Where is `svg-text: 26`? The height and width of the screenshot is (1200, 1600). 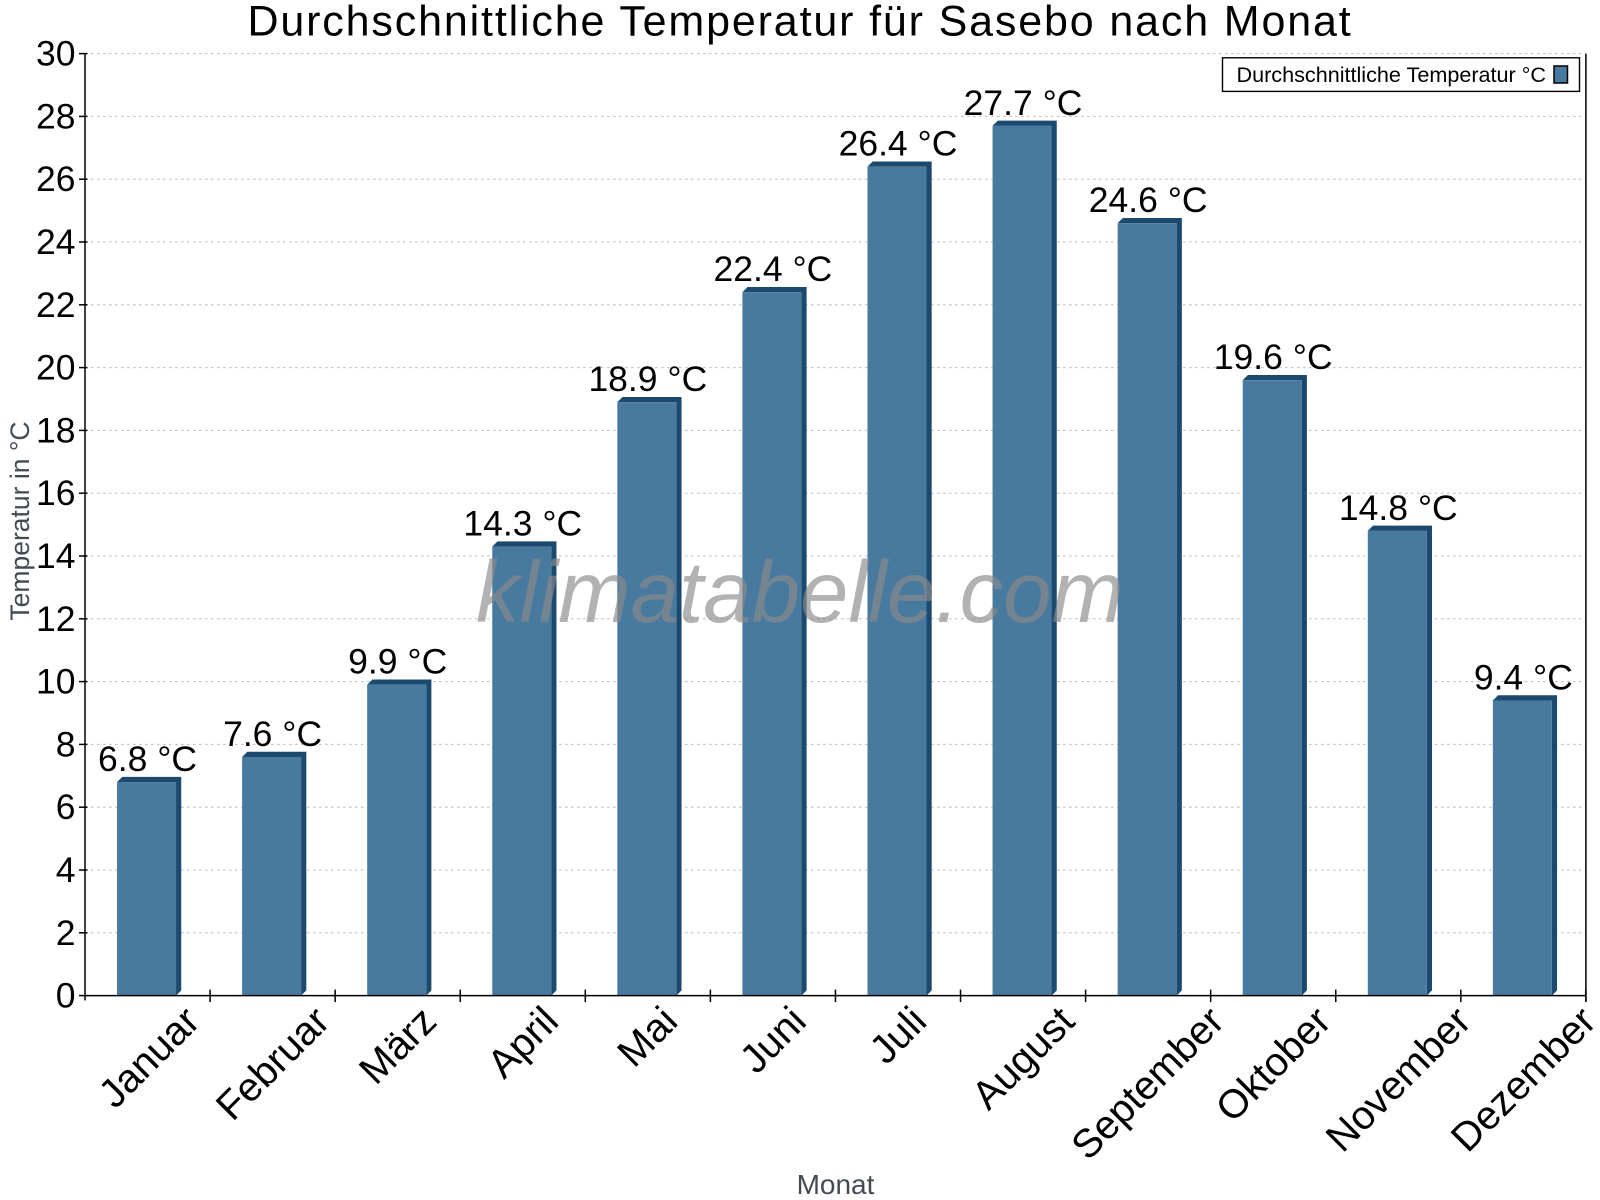 svg-text: 26 is located at coordinates (56, 179).